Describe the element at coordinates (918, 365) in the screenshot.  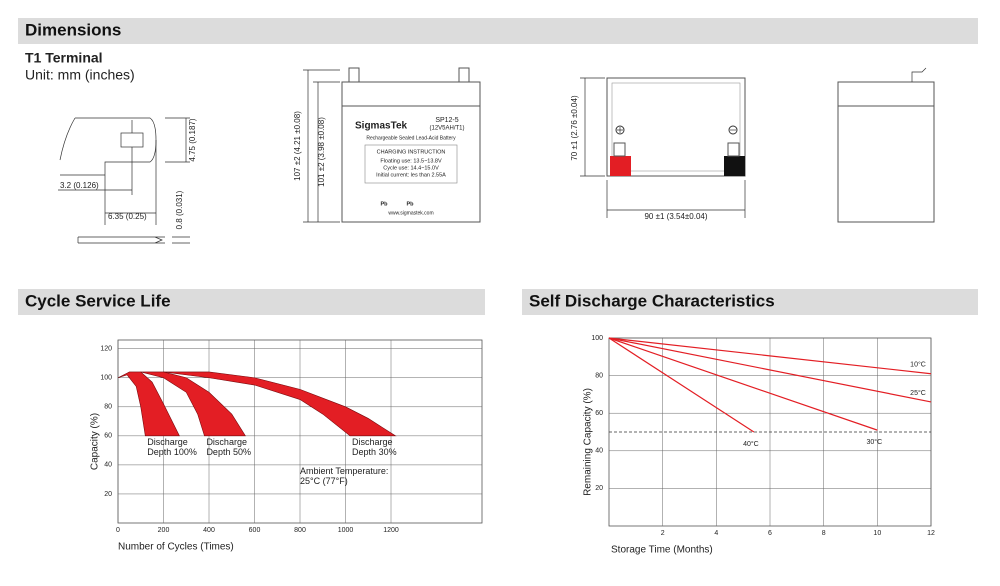
I see `series-label: 10°C` at that location.